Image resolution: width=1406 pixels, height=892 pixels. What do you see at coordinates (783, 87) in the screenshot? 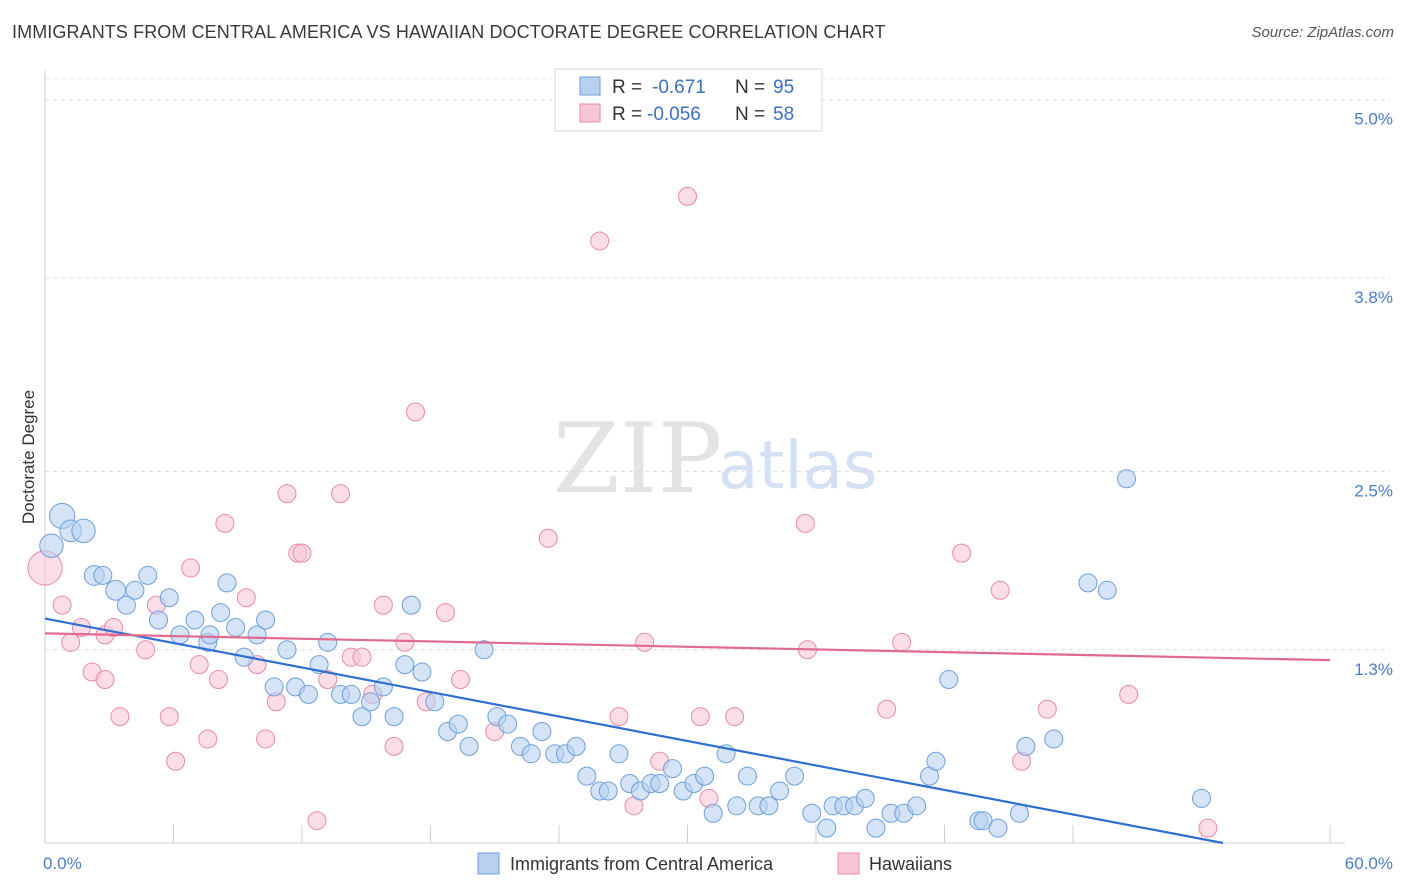
I see `legend-n-value-central-america: 95` at bounding box center [783, 87].